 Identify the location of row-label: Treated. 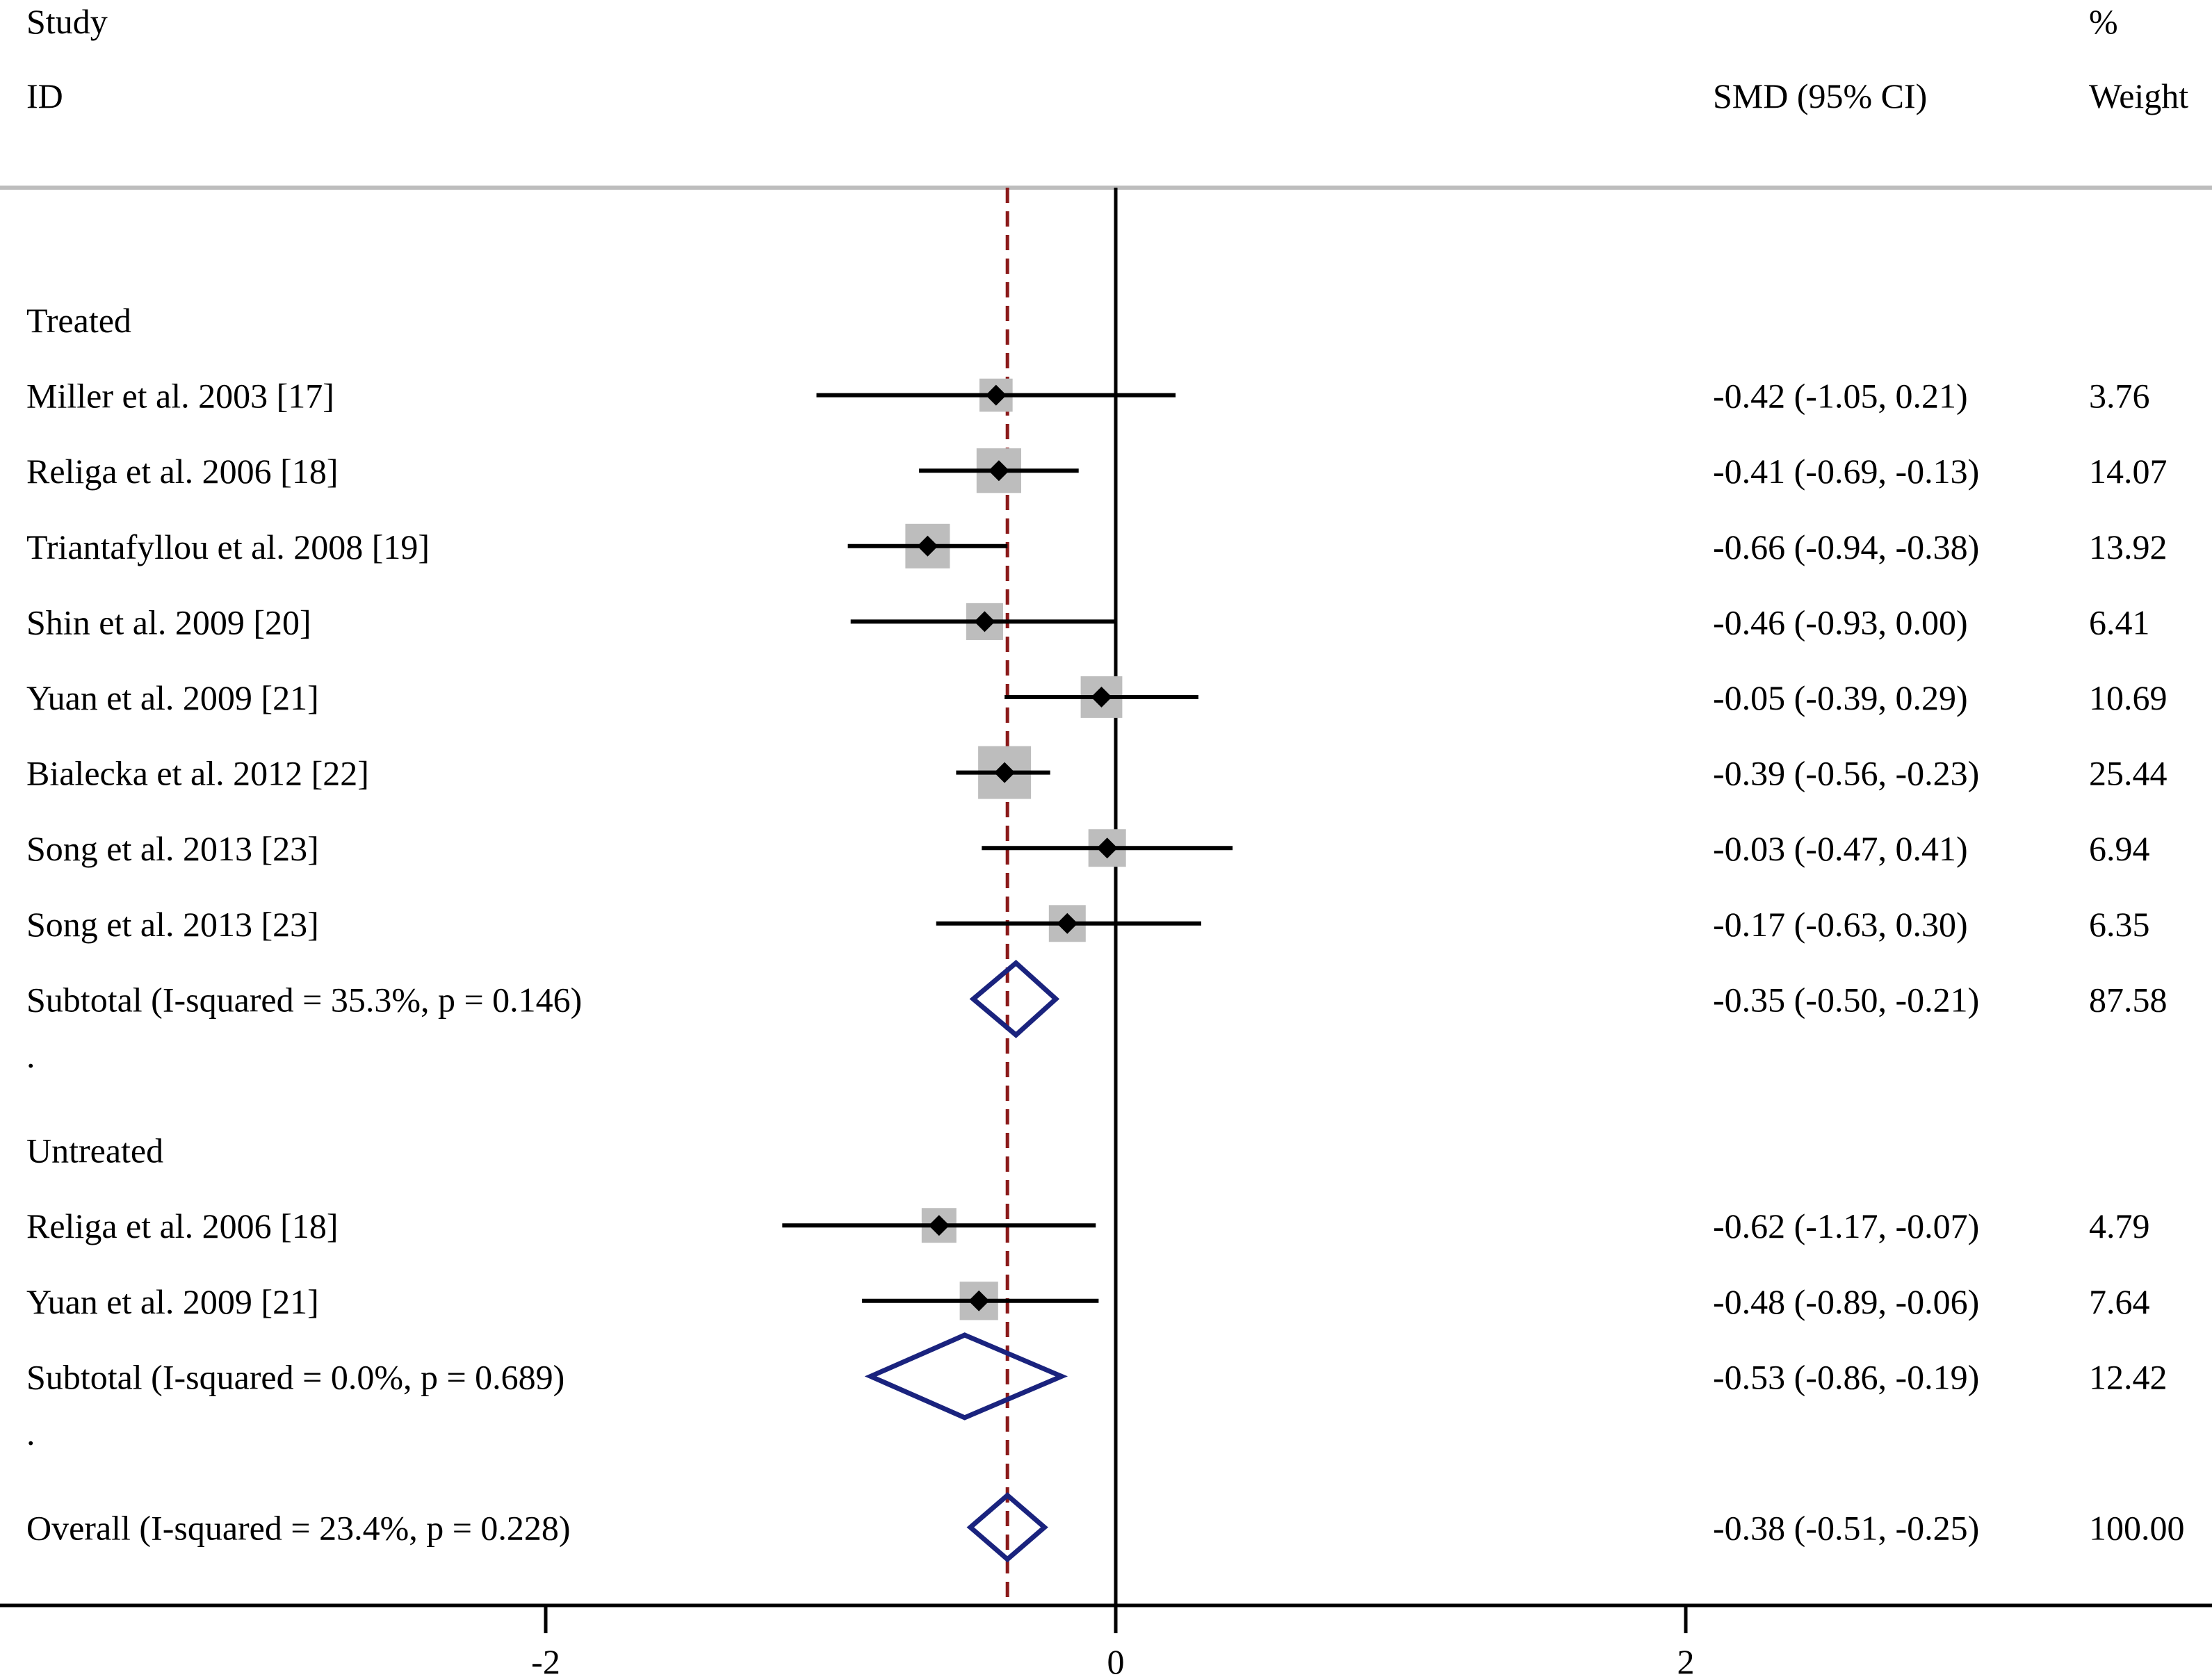
(78, 320).